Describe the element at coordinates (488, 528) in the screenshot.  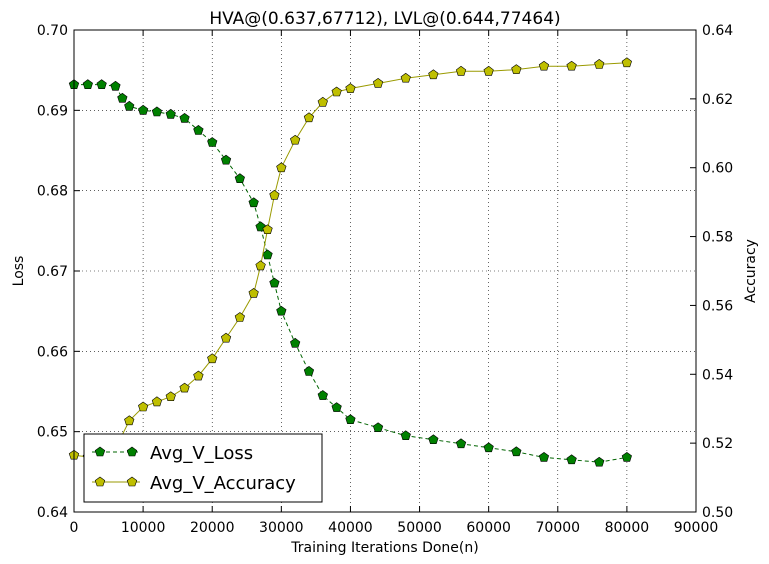
I see `x-tick-label: 60000` at that location.